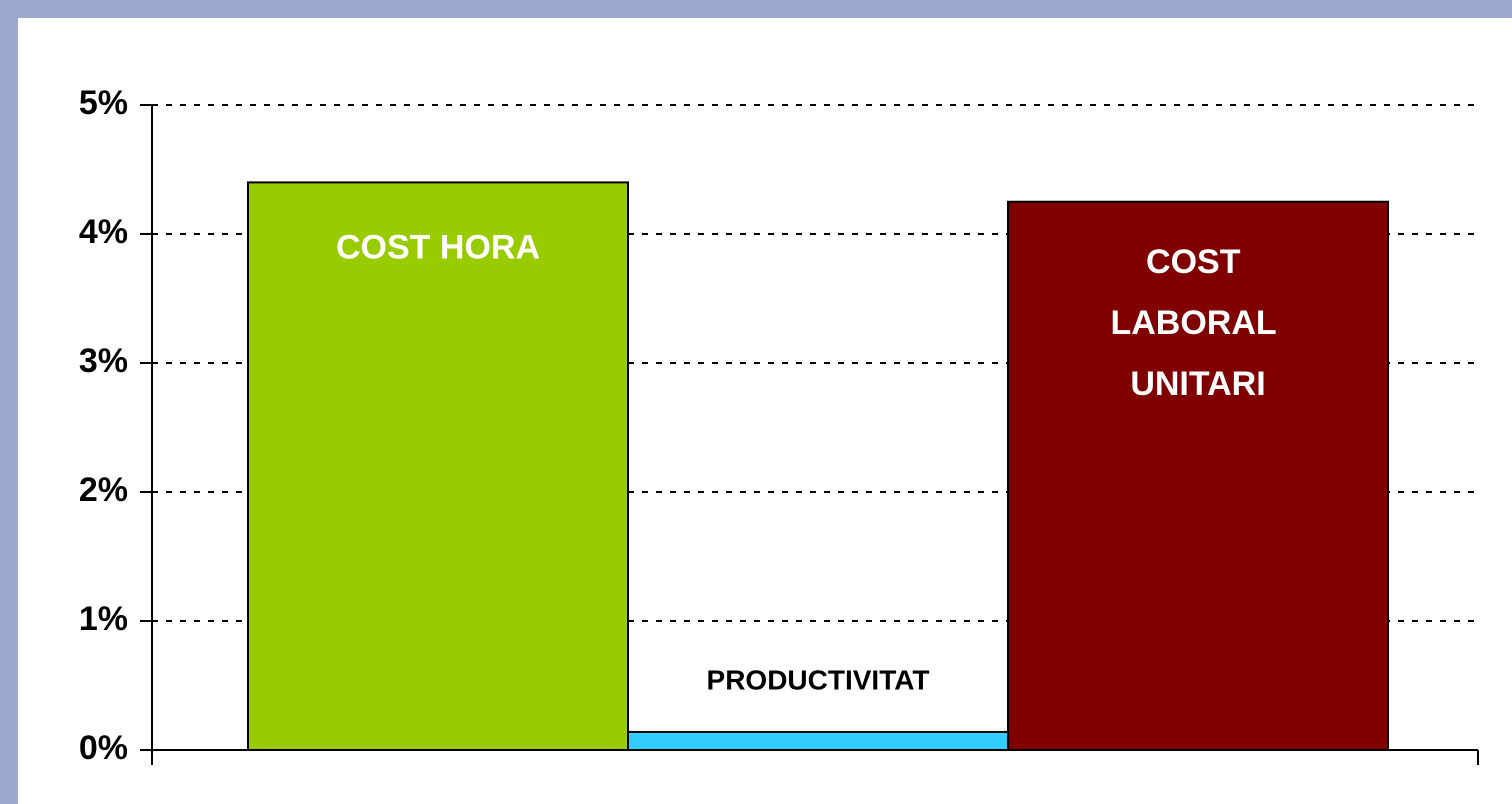 This screenshot has height=804, width=1512. I want to click on bar-label: PRODUCTIVITAT, so click(818, 679).